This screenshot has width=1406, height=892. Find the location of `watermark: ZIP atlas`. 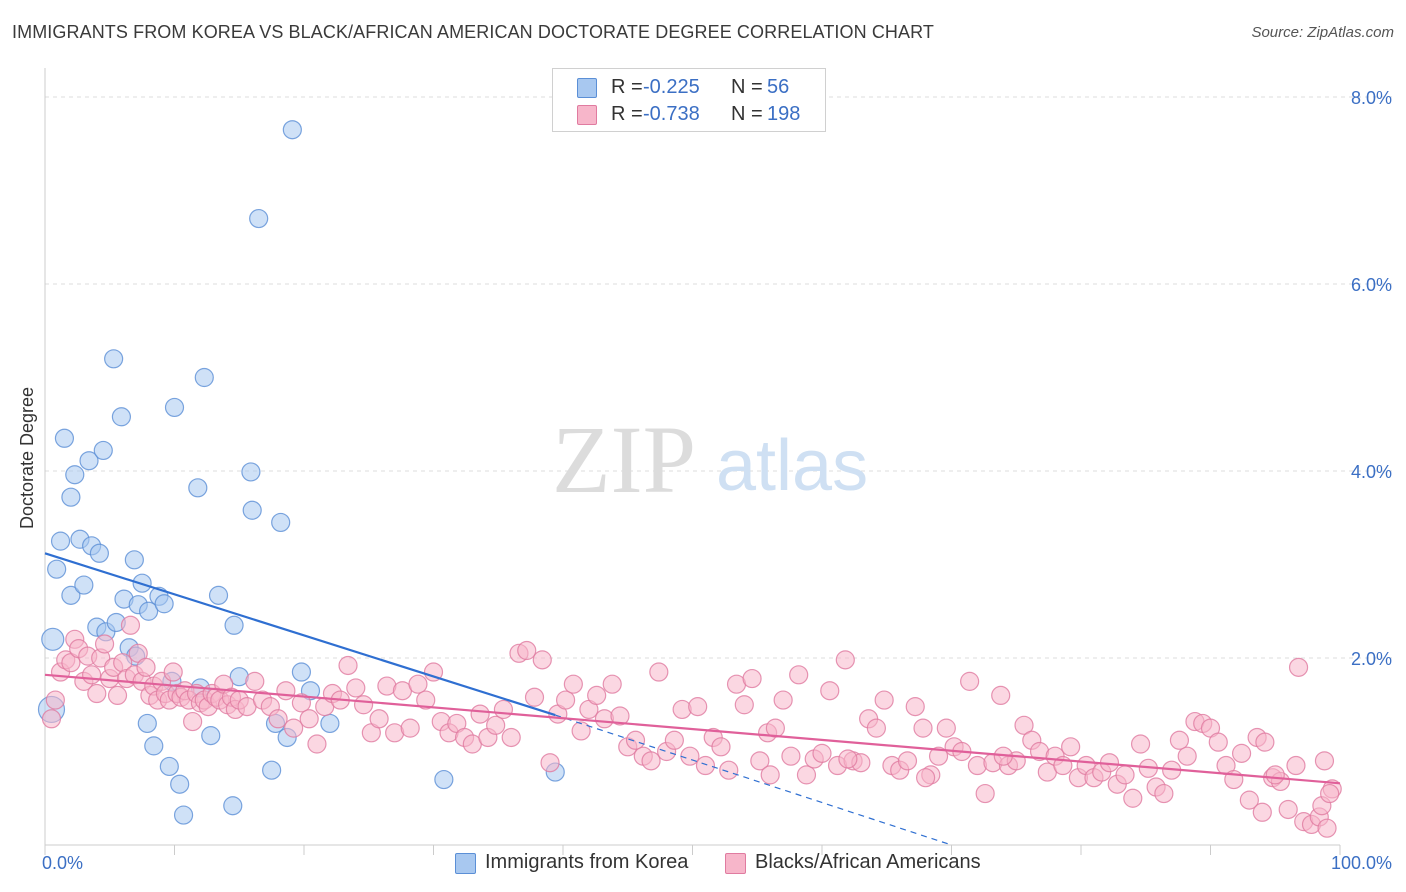

watermark: ZIP atlas is located at coordinates (710, 459).